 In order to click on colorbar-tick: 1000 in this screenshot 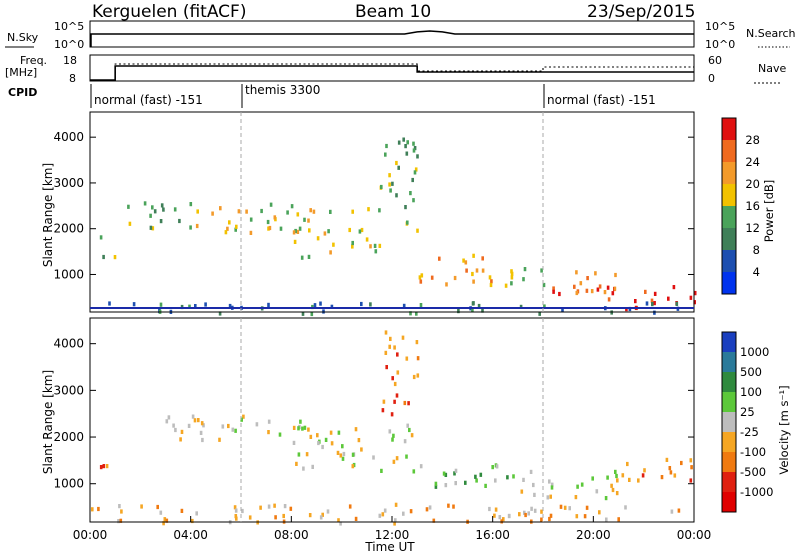, I will do `click(754, 352)`.